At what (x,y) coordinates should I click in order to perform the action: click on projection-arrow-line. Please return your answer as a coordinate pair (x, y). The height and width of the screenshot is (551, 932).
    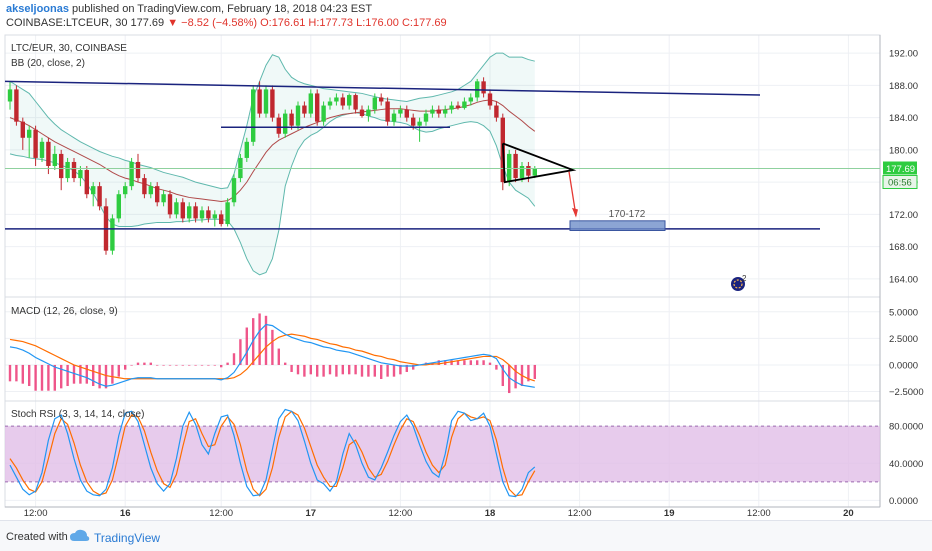
    Looking at the image, I should click on (572, 194).